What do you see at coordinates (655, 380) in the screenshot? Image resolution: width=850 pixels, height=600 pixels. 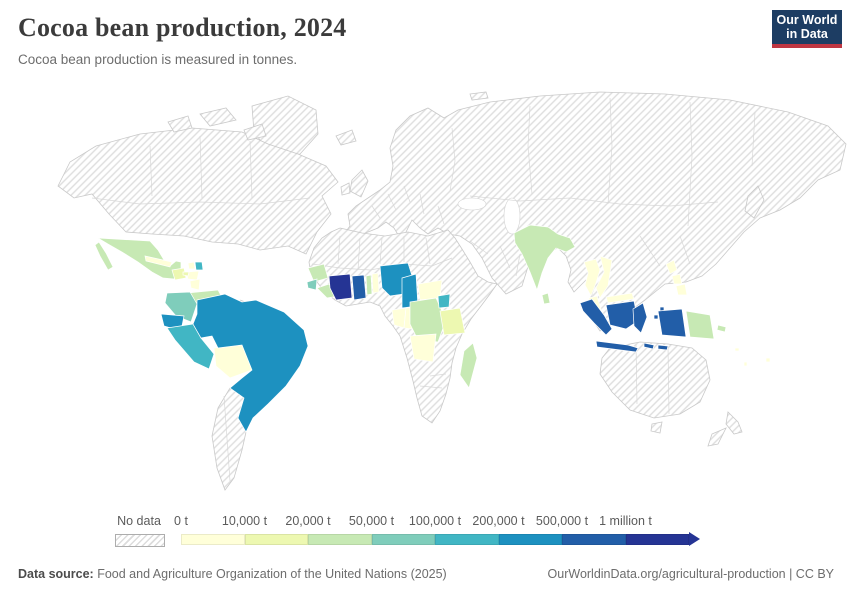 I see `region-australia` at bounding box center [655, 380].